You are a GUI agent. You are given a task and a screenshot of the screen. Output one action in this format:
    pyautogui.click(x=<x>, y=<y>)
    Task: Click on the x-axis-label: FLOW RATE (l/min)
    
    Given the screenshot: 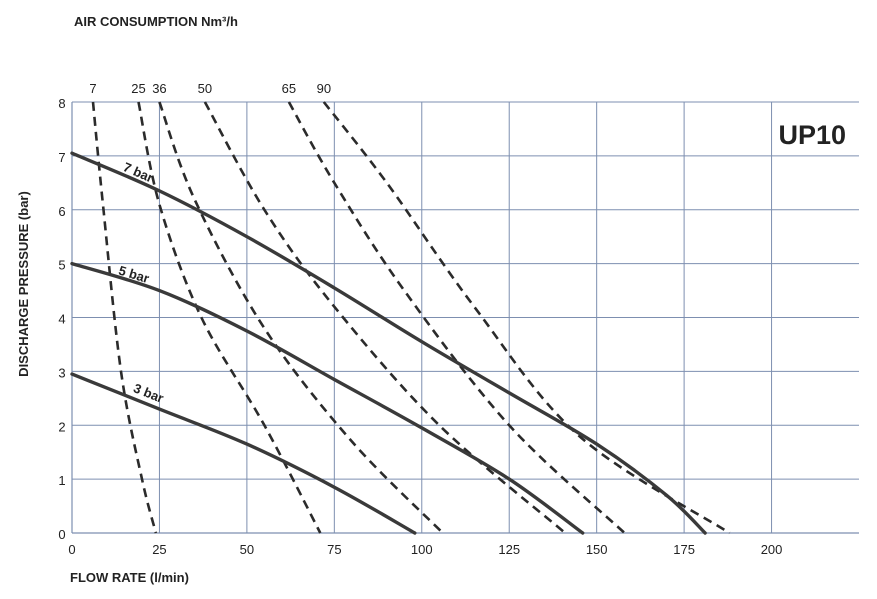 What is the action you would take?
    pyautogui.click(x=129, y=577)
    